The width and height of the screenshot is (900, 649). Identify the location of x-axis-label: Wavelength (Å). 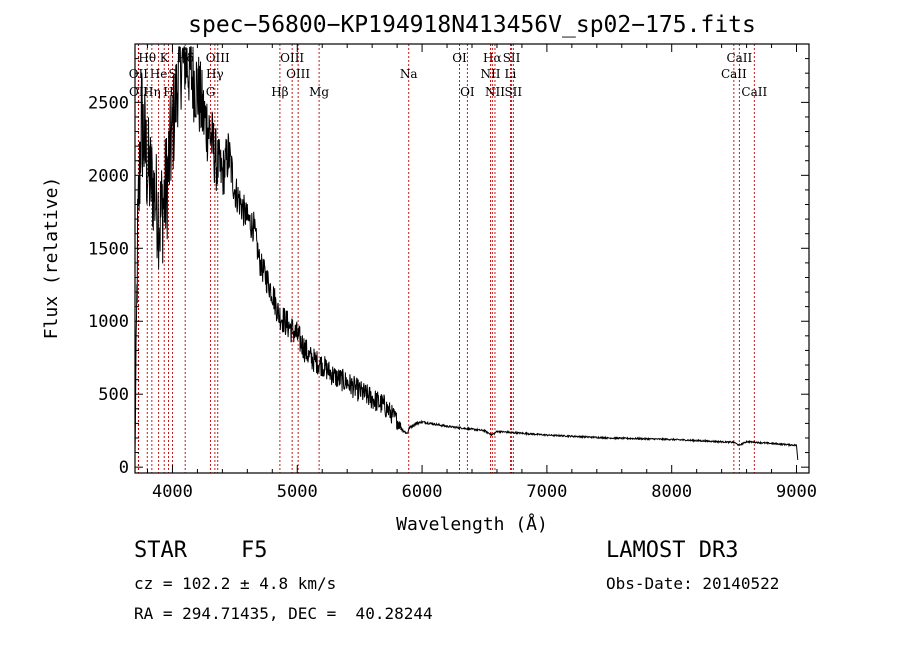
(472, 524).